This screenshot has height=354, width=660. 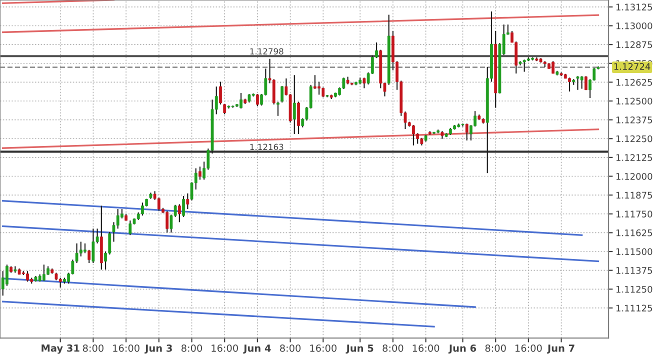 What do you see at coordinates (158, 349) in the screenshot?
I see `x-tick-label: Jun 3` at bounding box center [158, 349].